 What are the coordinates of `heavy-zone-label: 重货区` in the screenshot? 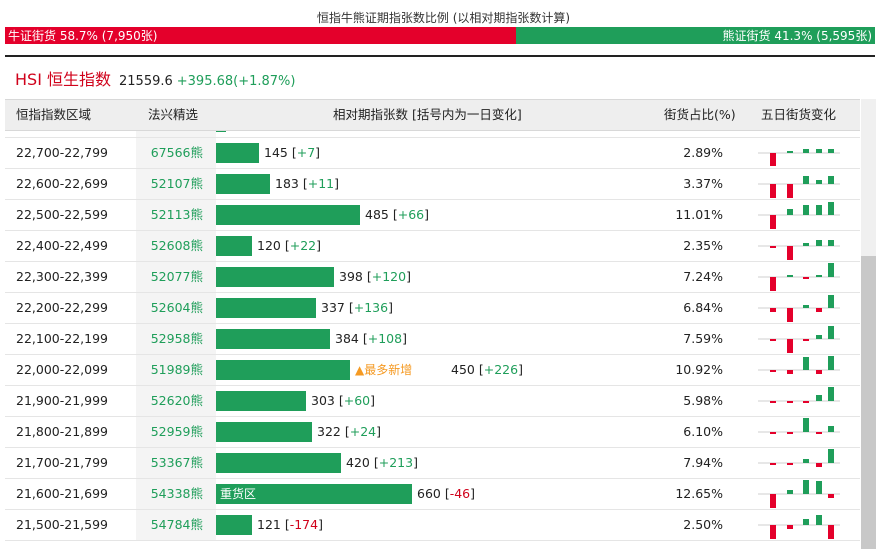 It's located at (238, 494).